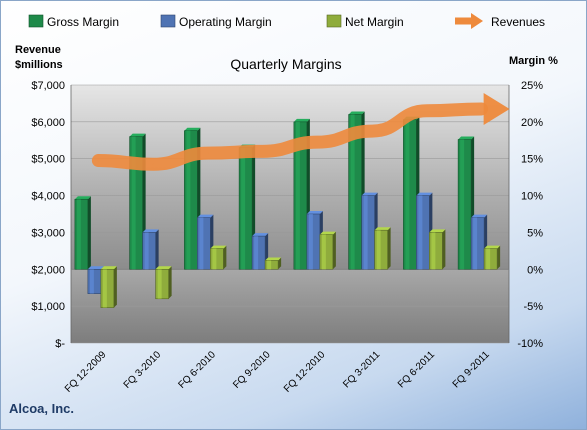 The image size is (587, 430). I want to click on right-tick-label: 15%, so click(532, 160).